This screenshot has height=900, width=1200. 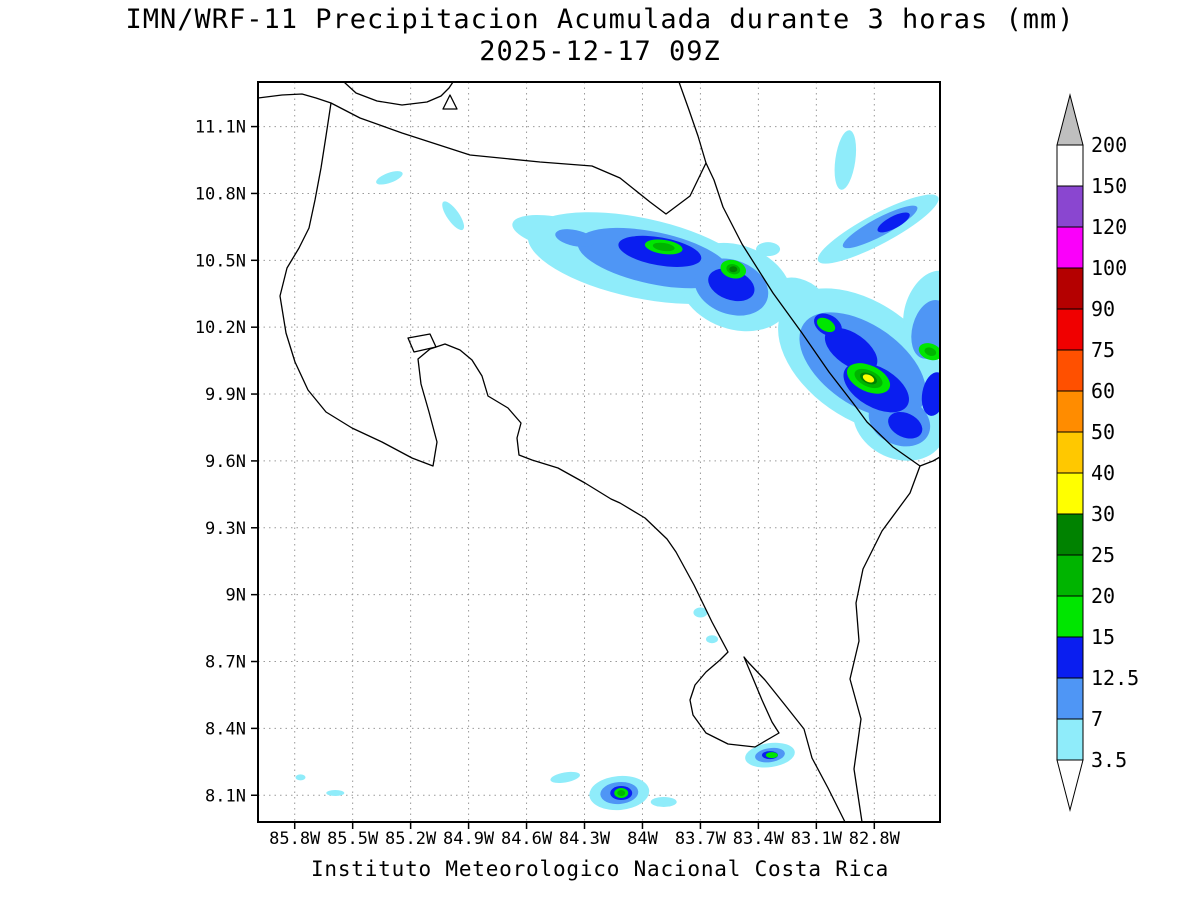 I want to click on lat-label: 9.3N, so click(x=225, y=529).